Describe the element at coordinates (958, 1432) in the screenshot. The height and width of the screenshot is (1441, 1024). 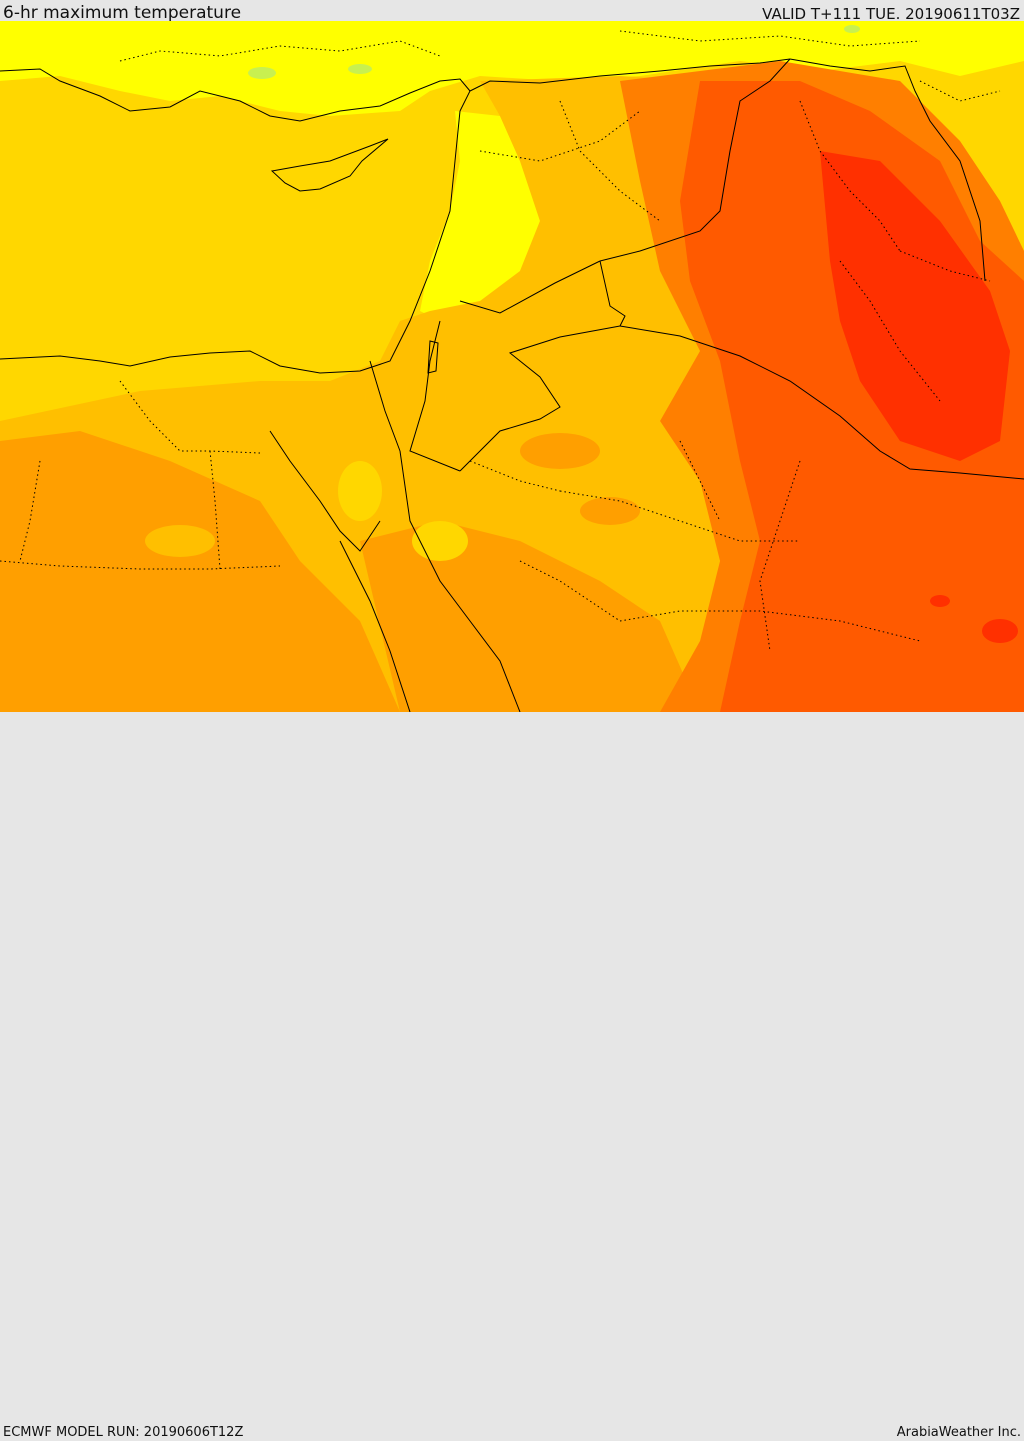
I see `credit-label: ArabiaWeather Inc.` at that location.